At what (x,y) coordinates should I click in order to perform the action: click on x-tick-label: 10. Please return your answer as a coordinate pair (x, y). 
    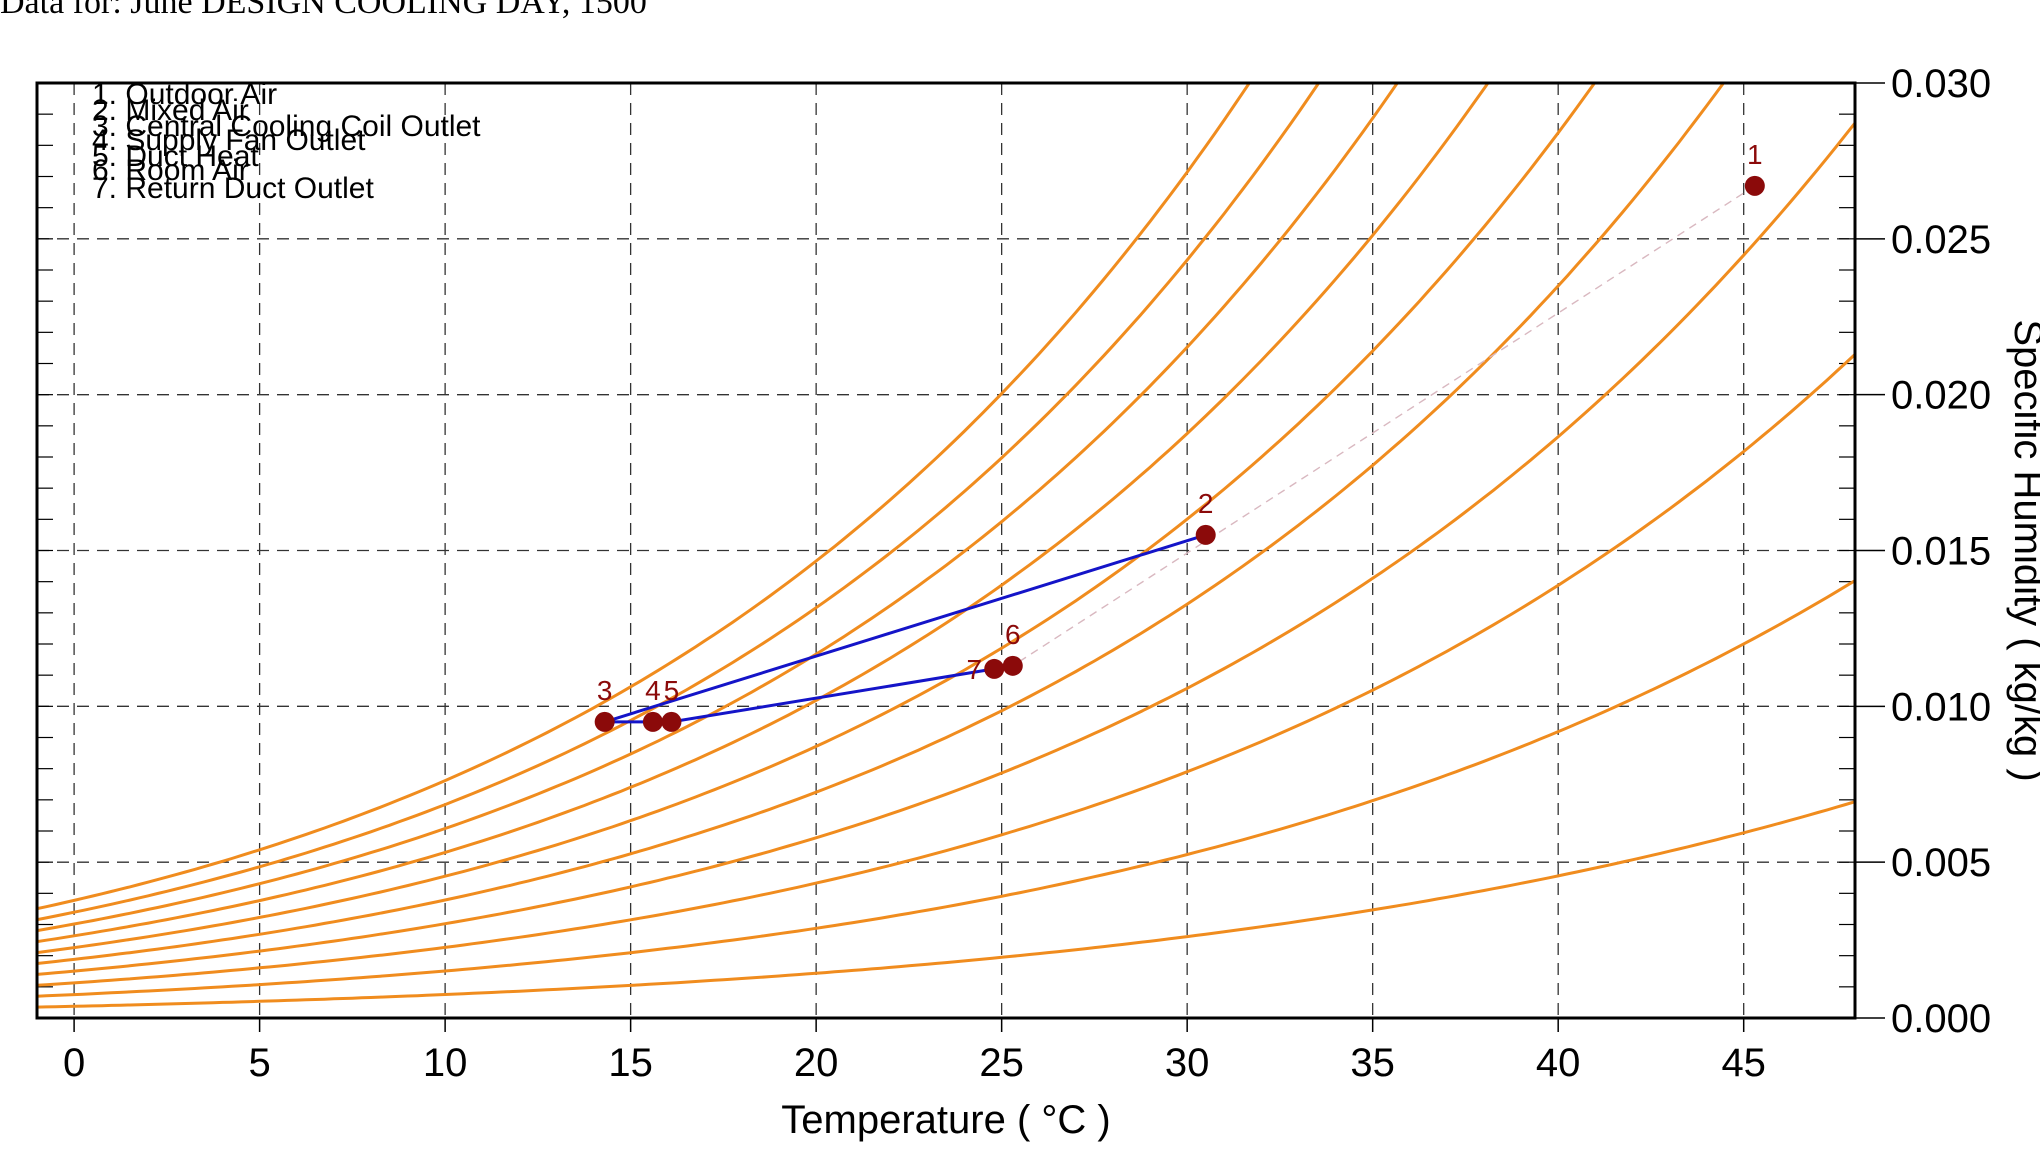
    Looking at the image, I should click on (445, 1063).